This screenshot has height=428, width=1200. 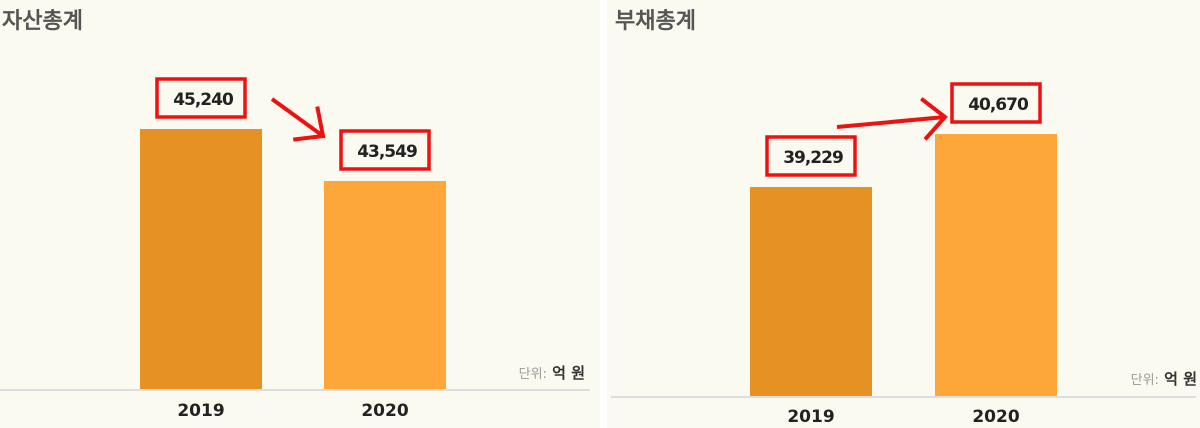 What do you see at coordinates (42, 21) in the screenshot?
I see `chart-title: 자산총계` at bounding box center [42, 21].